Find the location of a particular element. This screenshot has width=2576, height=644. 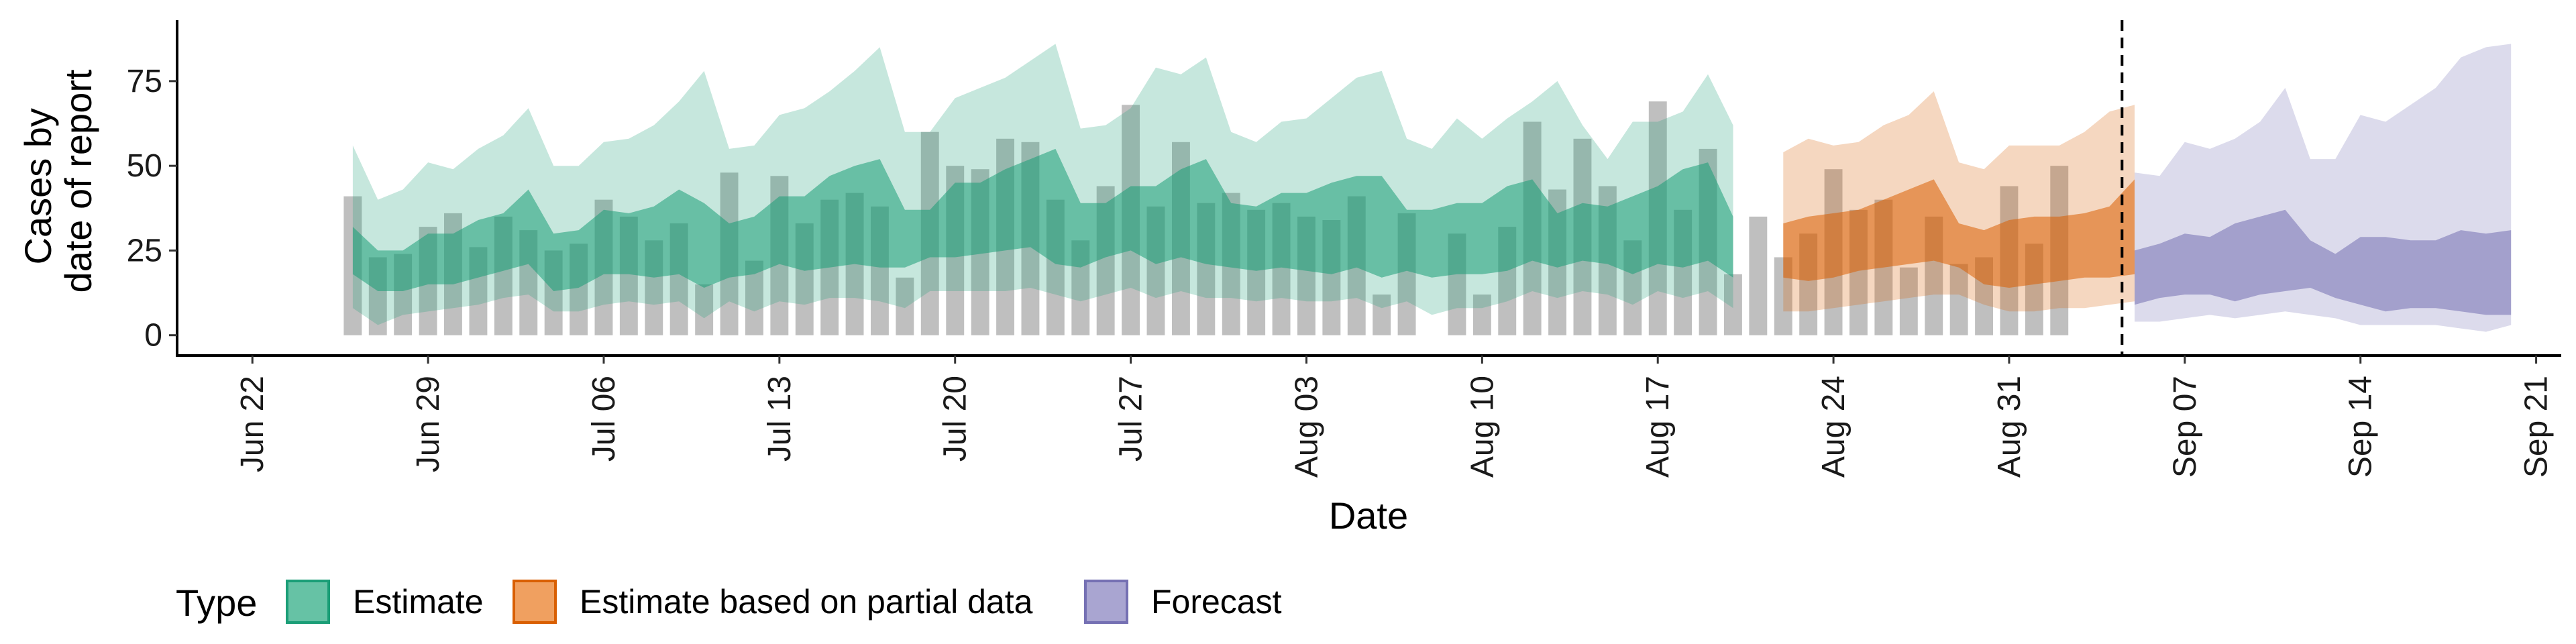

legend-swatch-partial is located at coordinates (535, 602).